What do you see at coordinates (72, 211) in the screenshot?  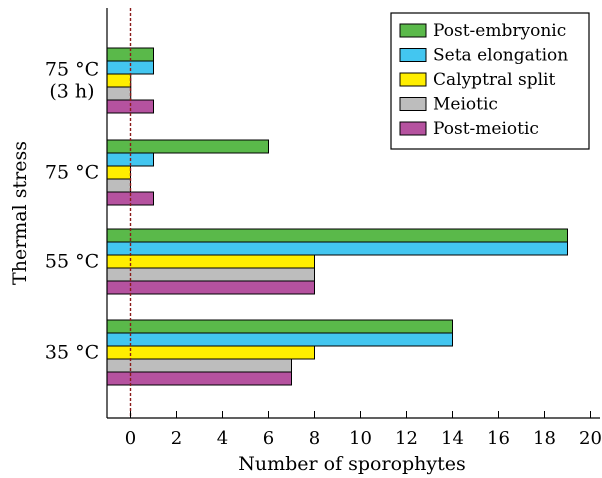 I see `category-labels-group: 75 °C(3 h)75 °C55 °C35 °C` at bounding box center [72, 211].